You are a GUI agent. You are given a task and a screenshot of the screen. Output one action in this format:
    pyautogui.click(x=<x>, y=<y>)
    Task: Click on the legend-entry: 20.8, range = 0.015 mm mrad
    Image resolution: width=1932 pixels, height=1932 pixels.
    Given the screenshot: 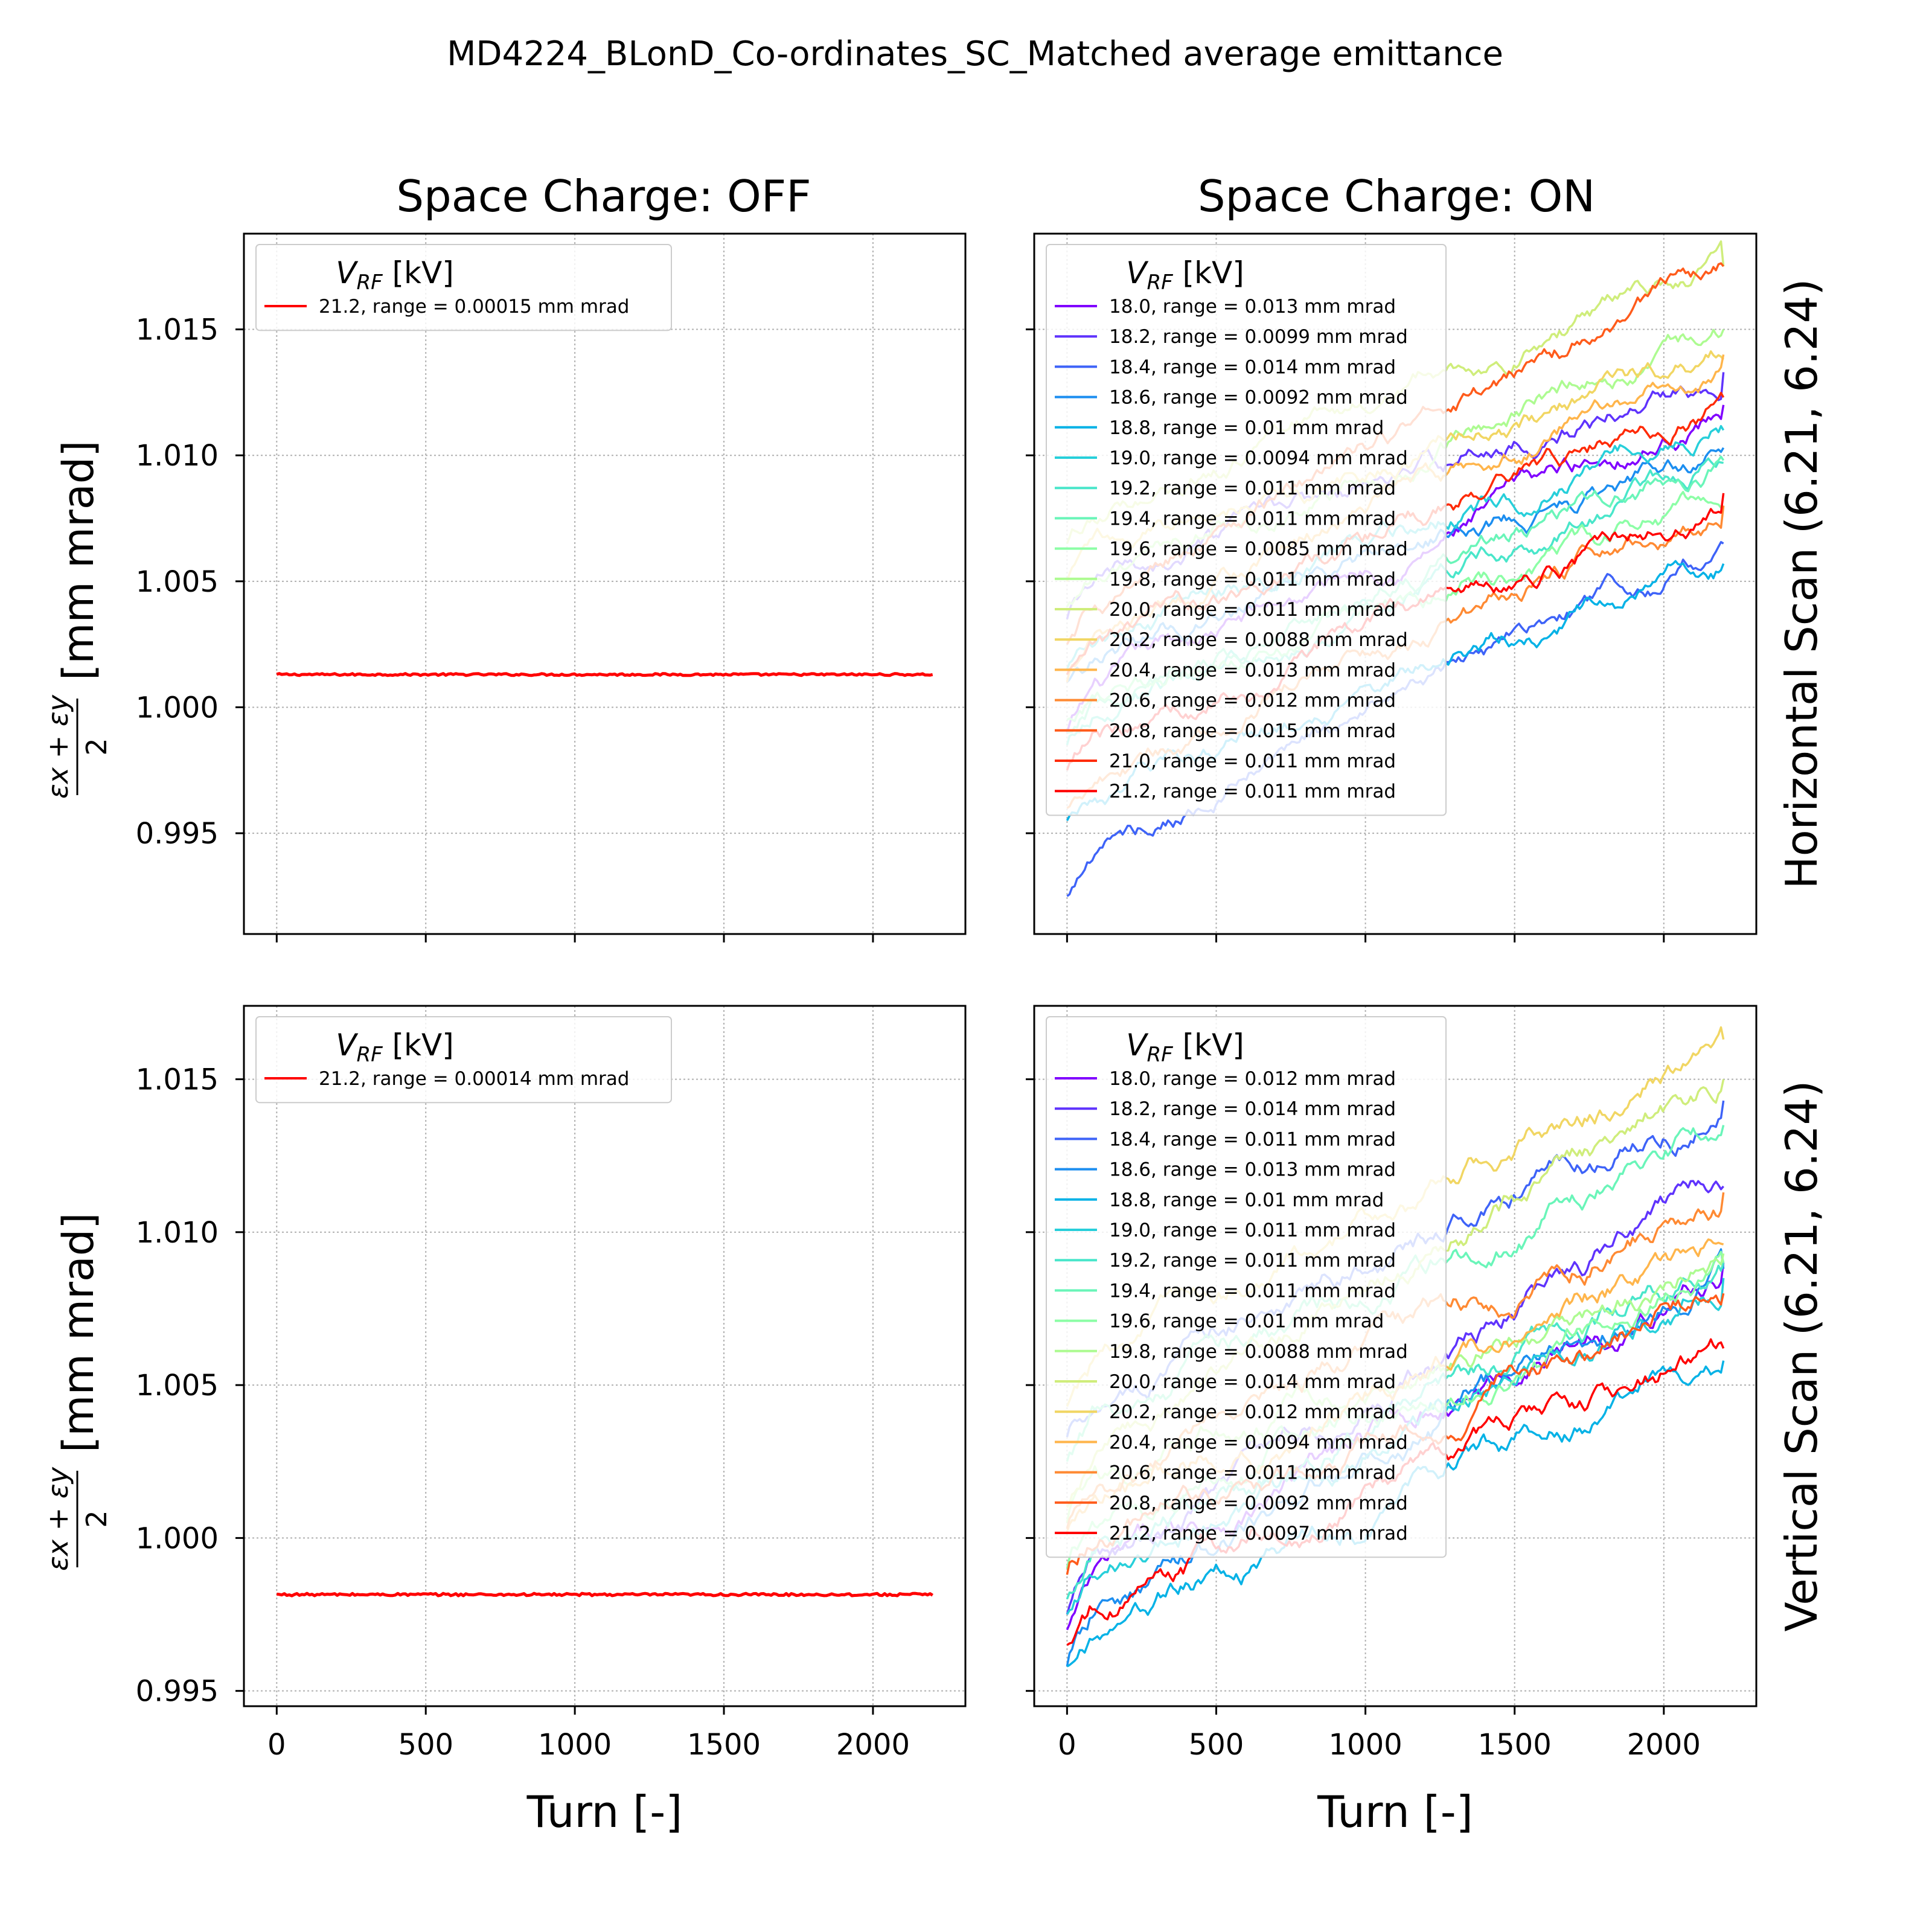 What is the action you would take?
    pyautogui.click(x=1252, y=731)
    